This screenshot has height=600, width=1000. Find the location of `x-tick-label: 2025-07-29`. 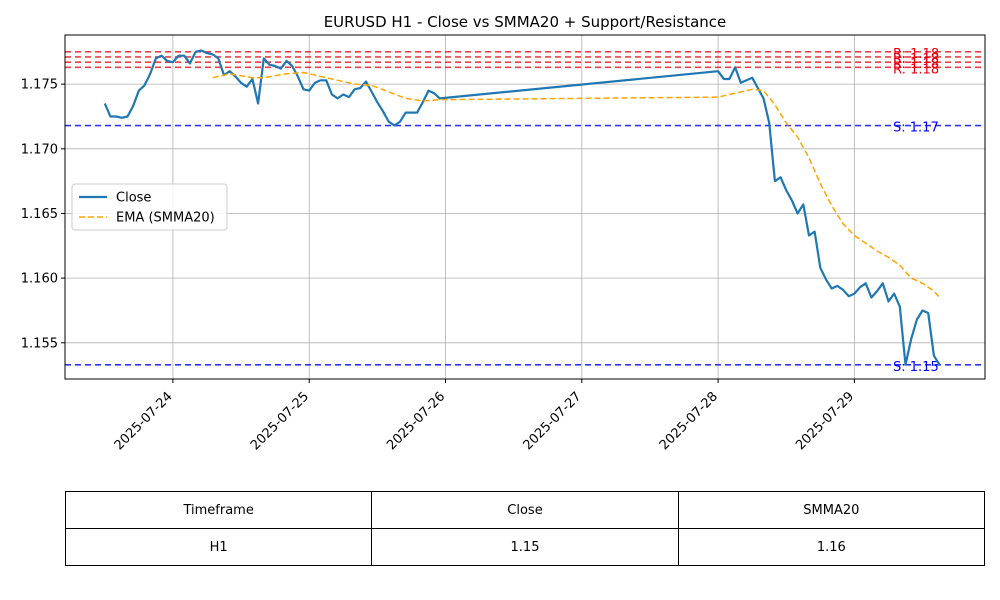

x-tick-label: 2025-07-29 is located at coordinates (825, 421).